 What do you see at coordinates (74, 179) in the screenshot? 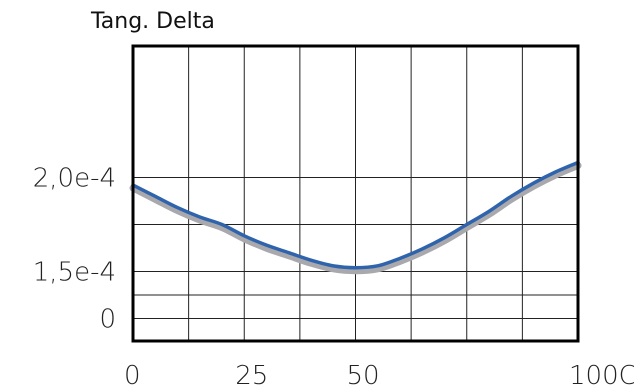
I see `y-tick-label: 2,0e-4` at bounding box center [74, 179].